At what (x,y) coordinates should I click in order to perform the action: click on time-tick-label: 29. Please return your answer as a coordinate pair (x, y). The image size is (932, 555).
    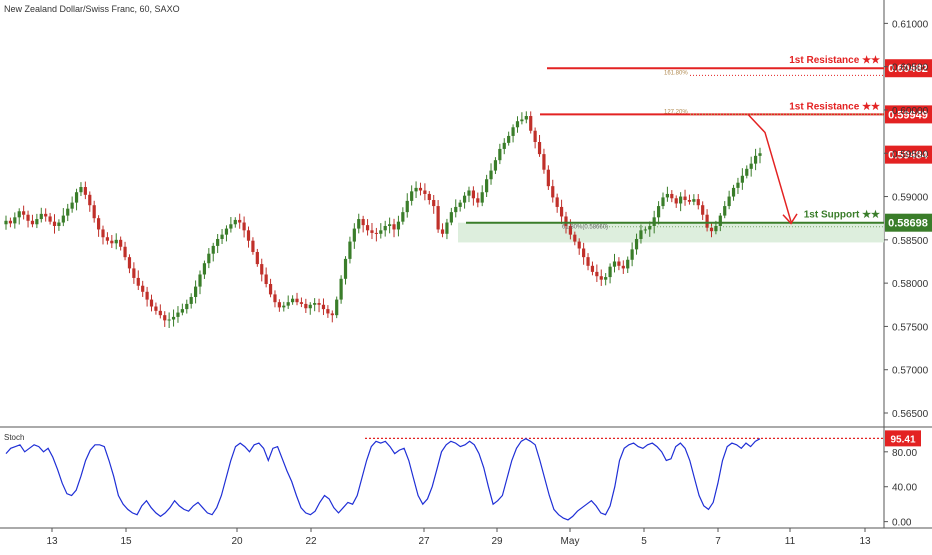
    Looking at the image, I should click on (497, 541).